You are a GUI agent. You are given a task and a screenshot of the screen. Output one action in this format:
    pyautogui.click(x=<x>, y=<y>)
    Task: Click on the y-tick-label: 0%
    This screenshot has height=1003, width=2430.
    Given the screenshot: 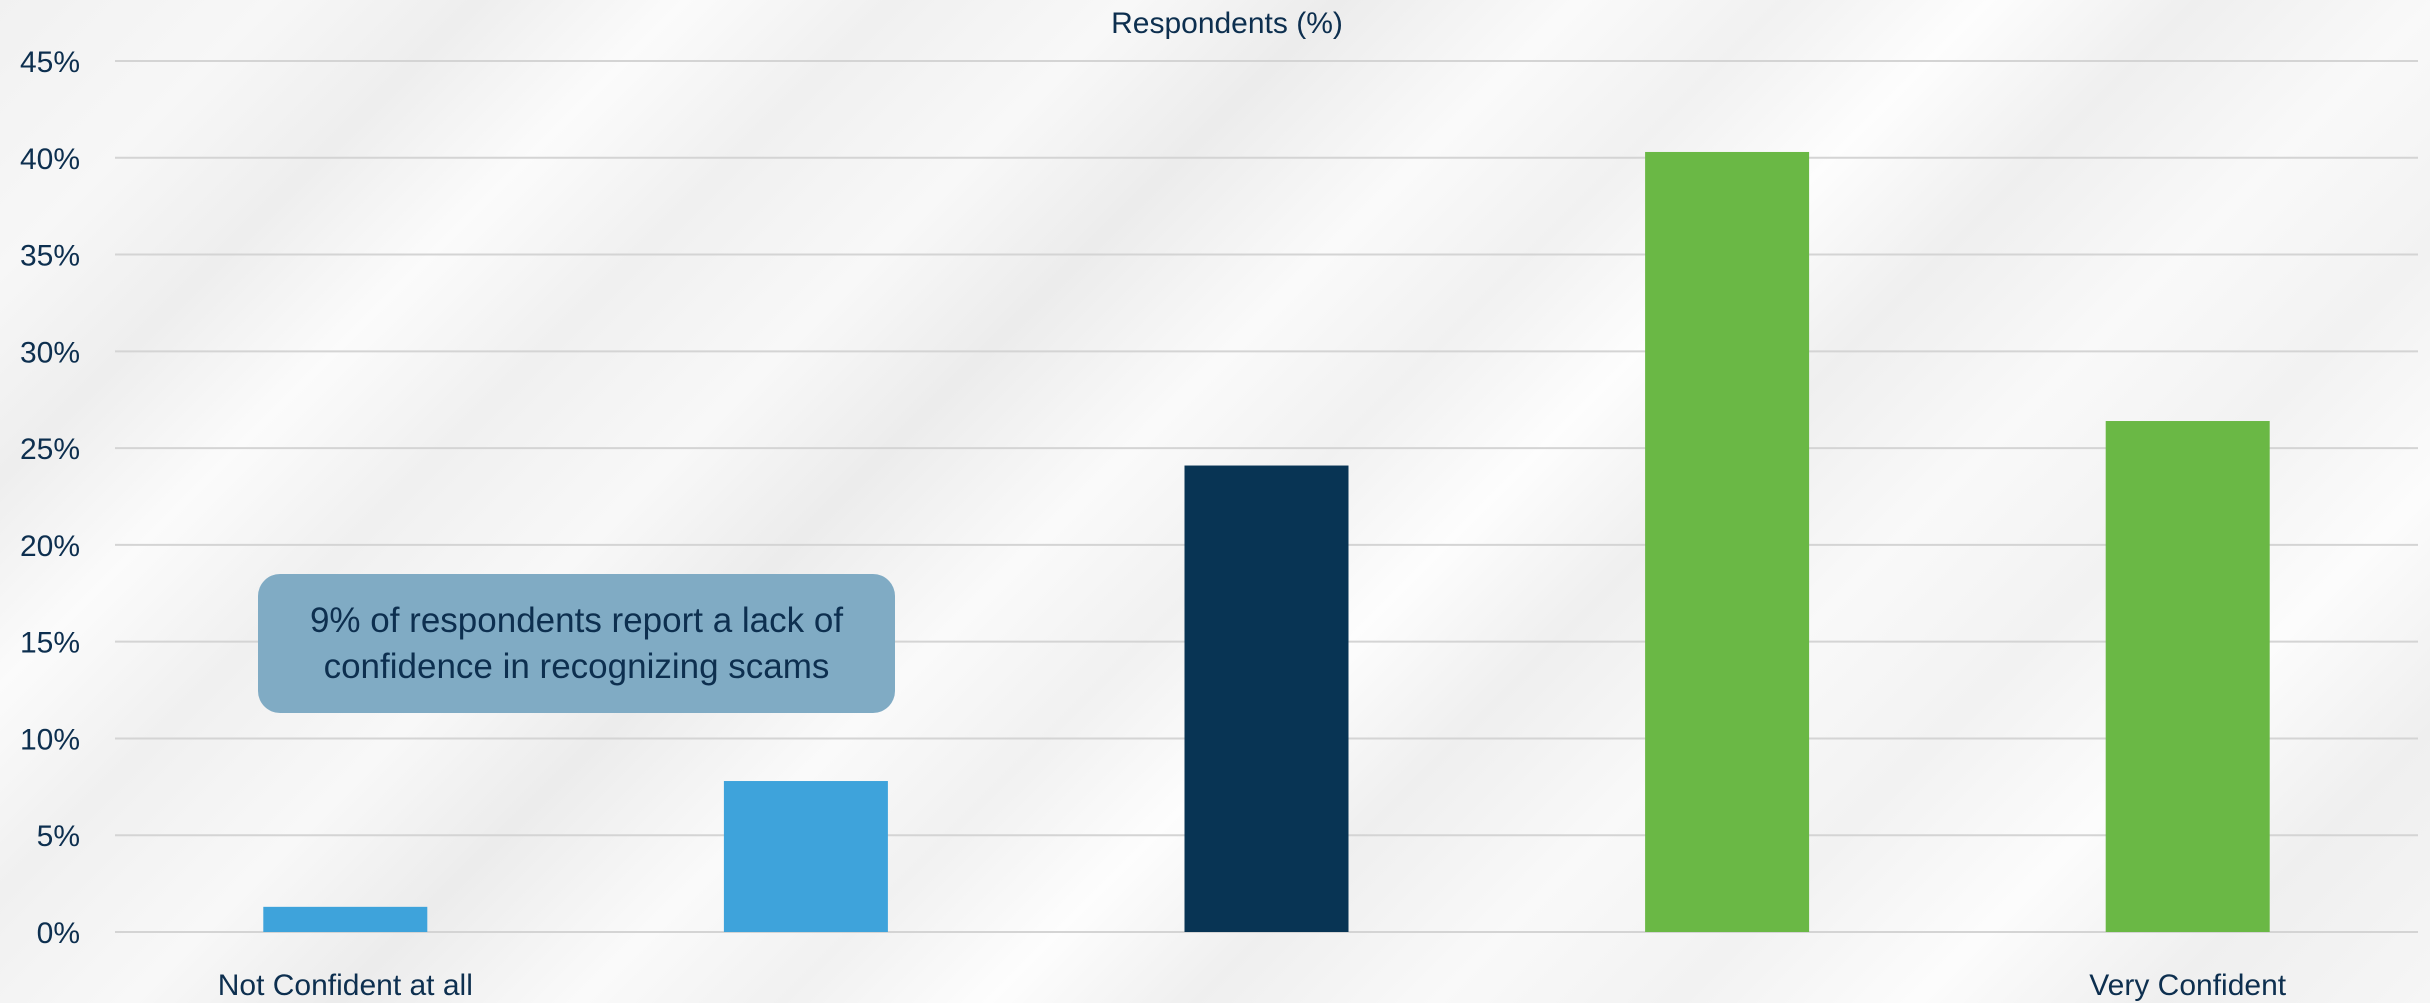 What is the action you would take?
    pyautogui.click(x=58, y=933)
    